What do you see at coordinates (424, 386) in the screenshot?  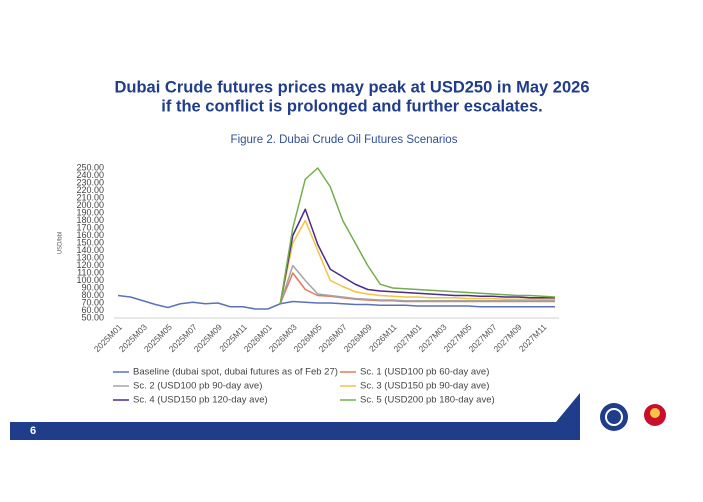 I see `legend-label: Sc. 3 (USD150 pb 90-day ave)` at bounding box center [424, 386].